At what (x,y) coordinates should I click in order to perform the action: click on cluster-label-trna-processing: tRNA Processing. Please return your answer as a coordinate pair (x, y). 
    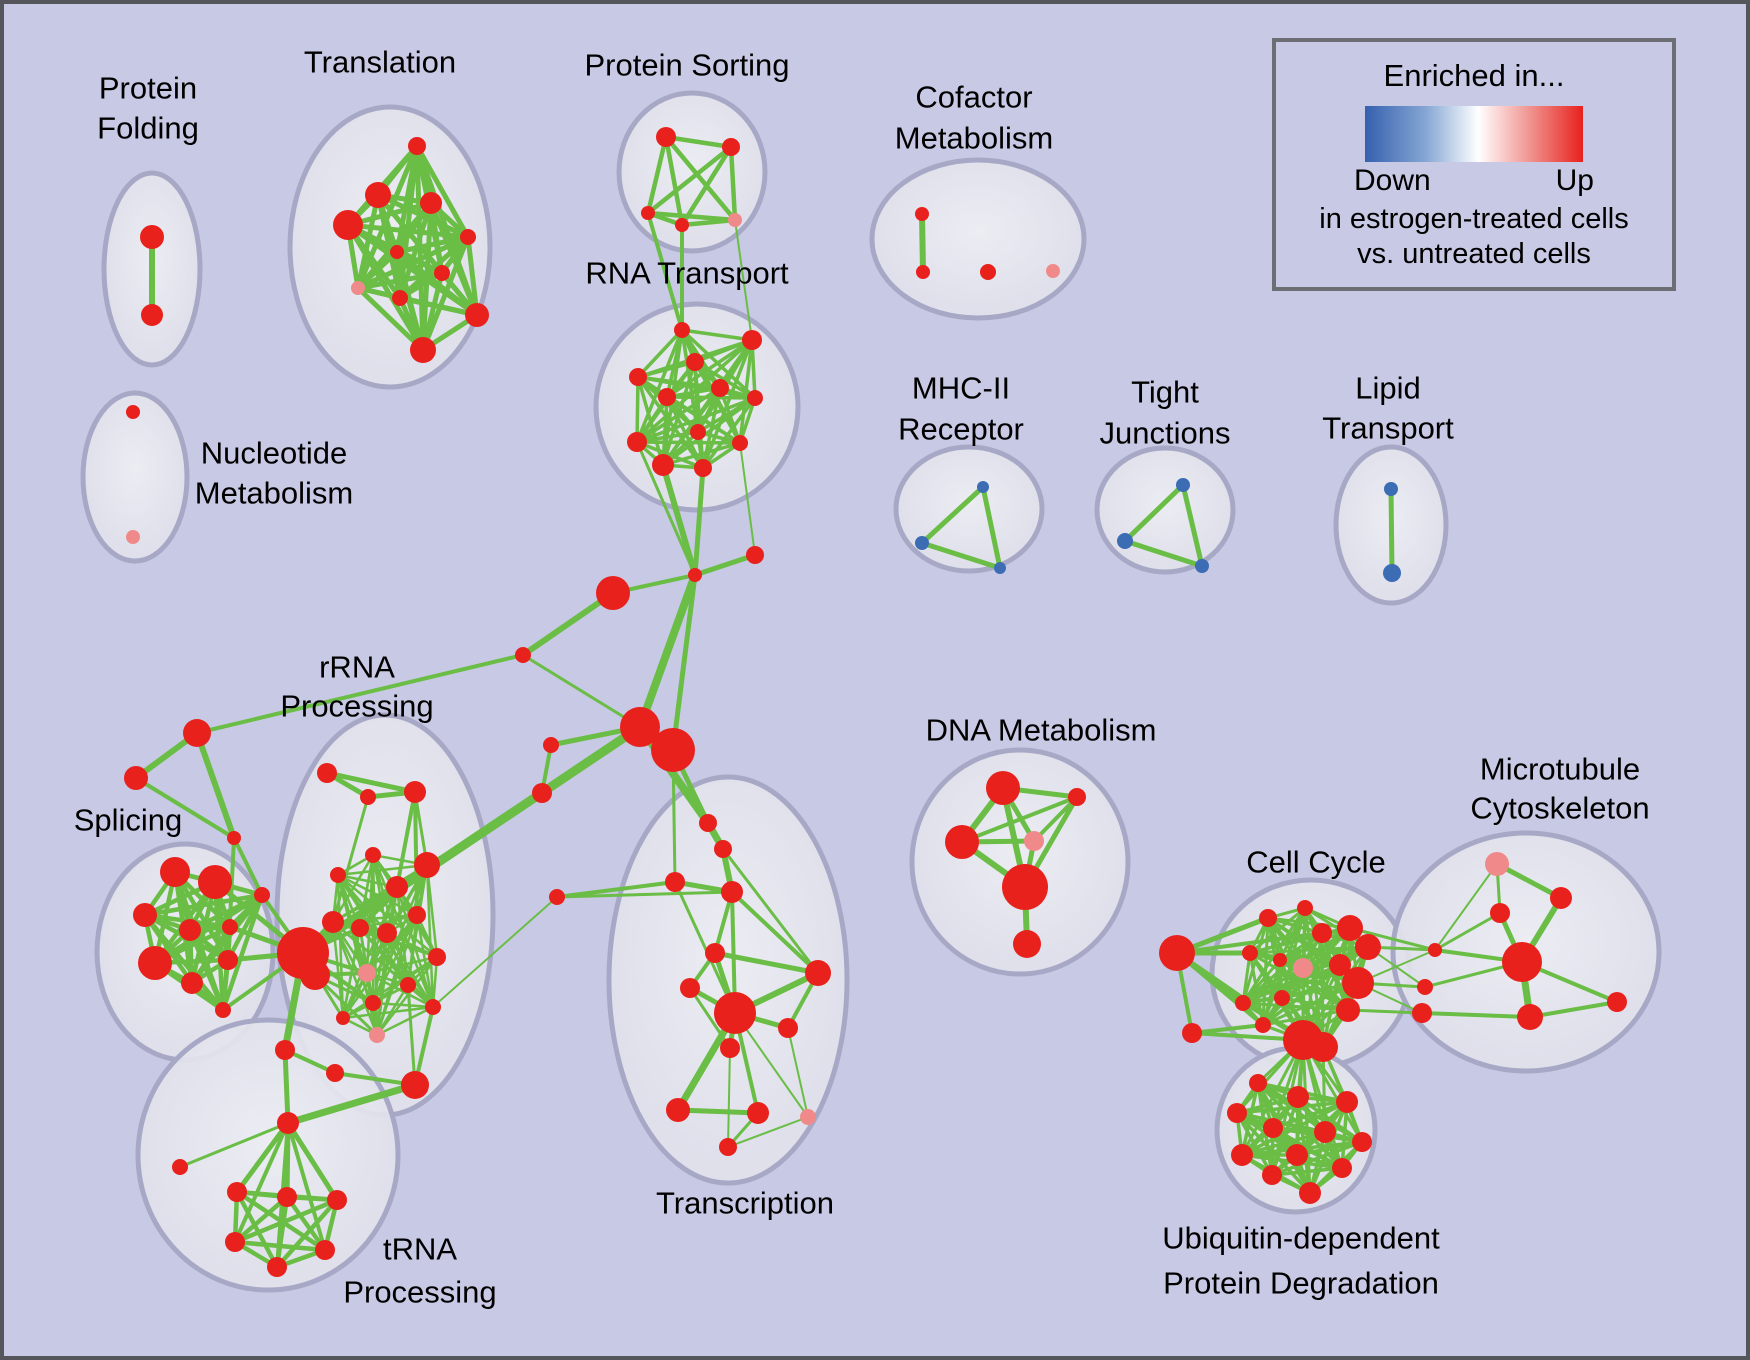
    Looking at the image, I should click on (419, 1271).